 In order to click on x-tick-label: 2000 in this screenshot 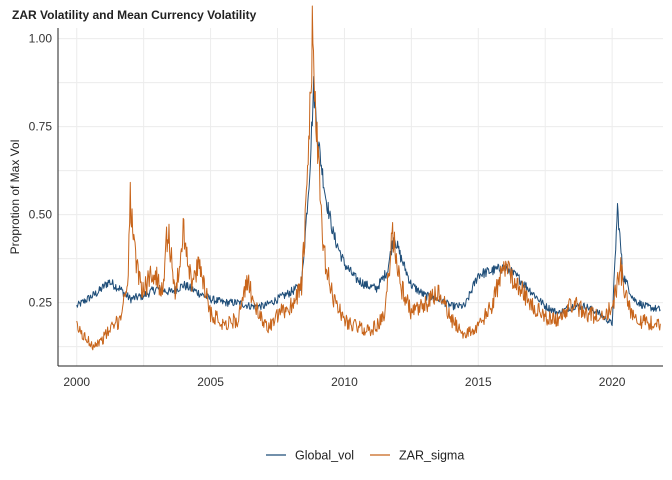, I will do `click(76, 382)`.